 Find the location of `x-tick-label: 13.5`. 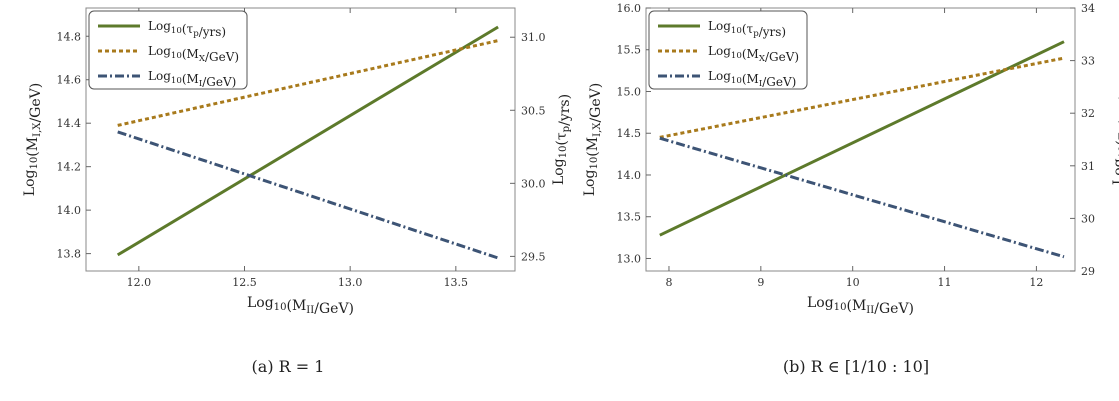

x-tick-label: 13.5 is located at coordinates (456, 282).